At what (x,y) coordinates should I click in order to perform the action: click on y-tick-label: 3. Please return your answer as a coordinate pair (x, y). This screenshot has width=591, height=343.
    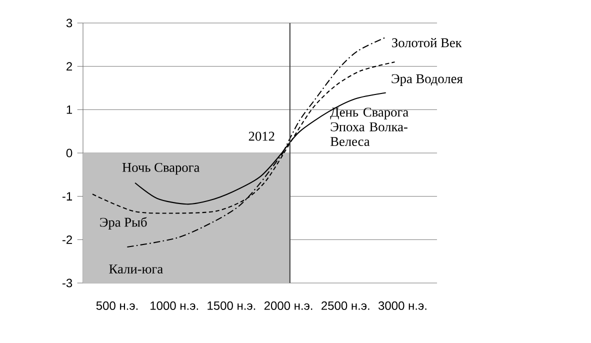
    Looking at the image, I should click on (69, 23).